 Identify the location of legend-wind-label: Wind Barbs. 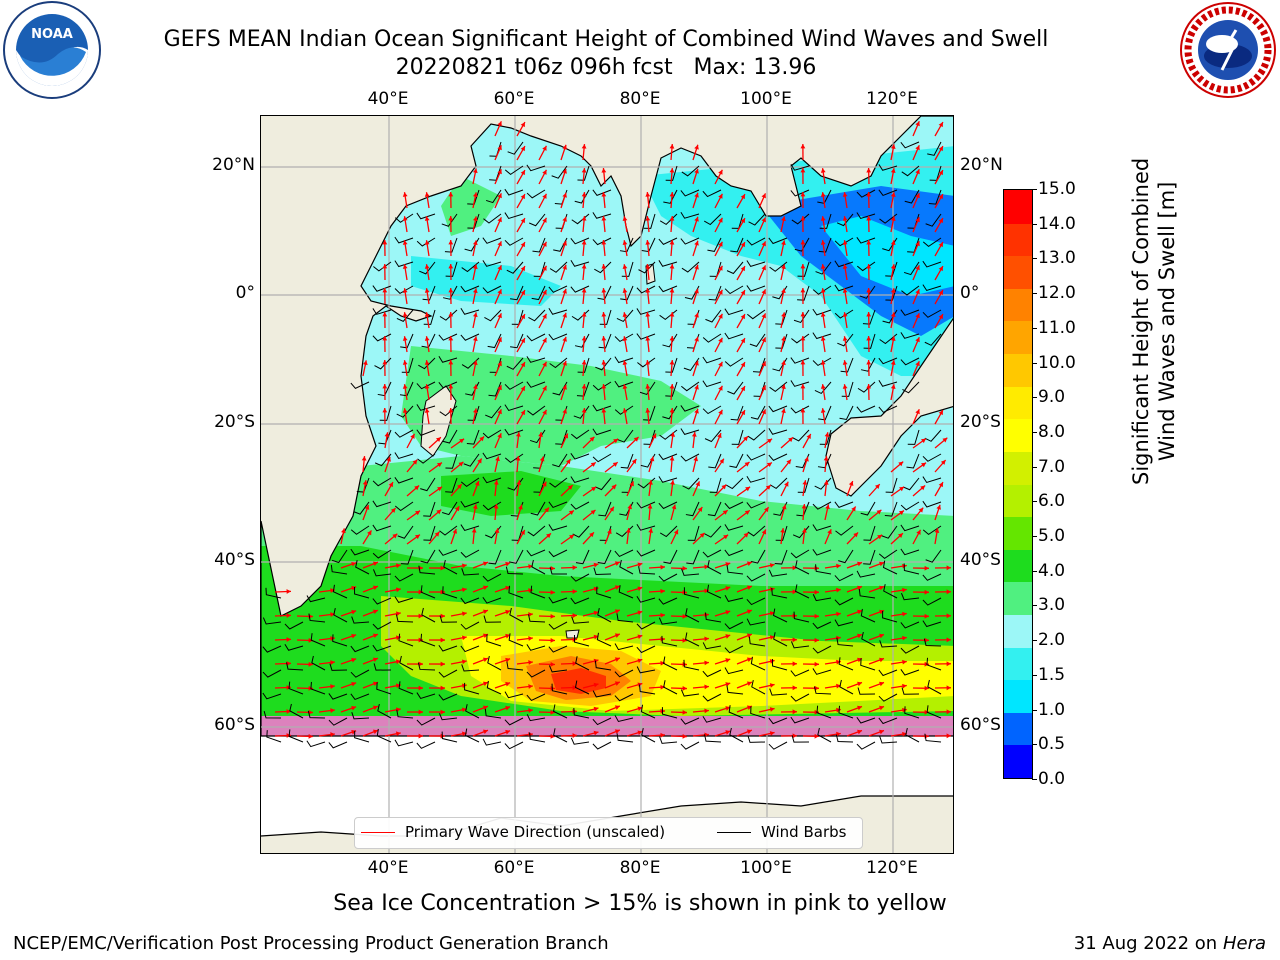
(804, 832).